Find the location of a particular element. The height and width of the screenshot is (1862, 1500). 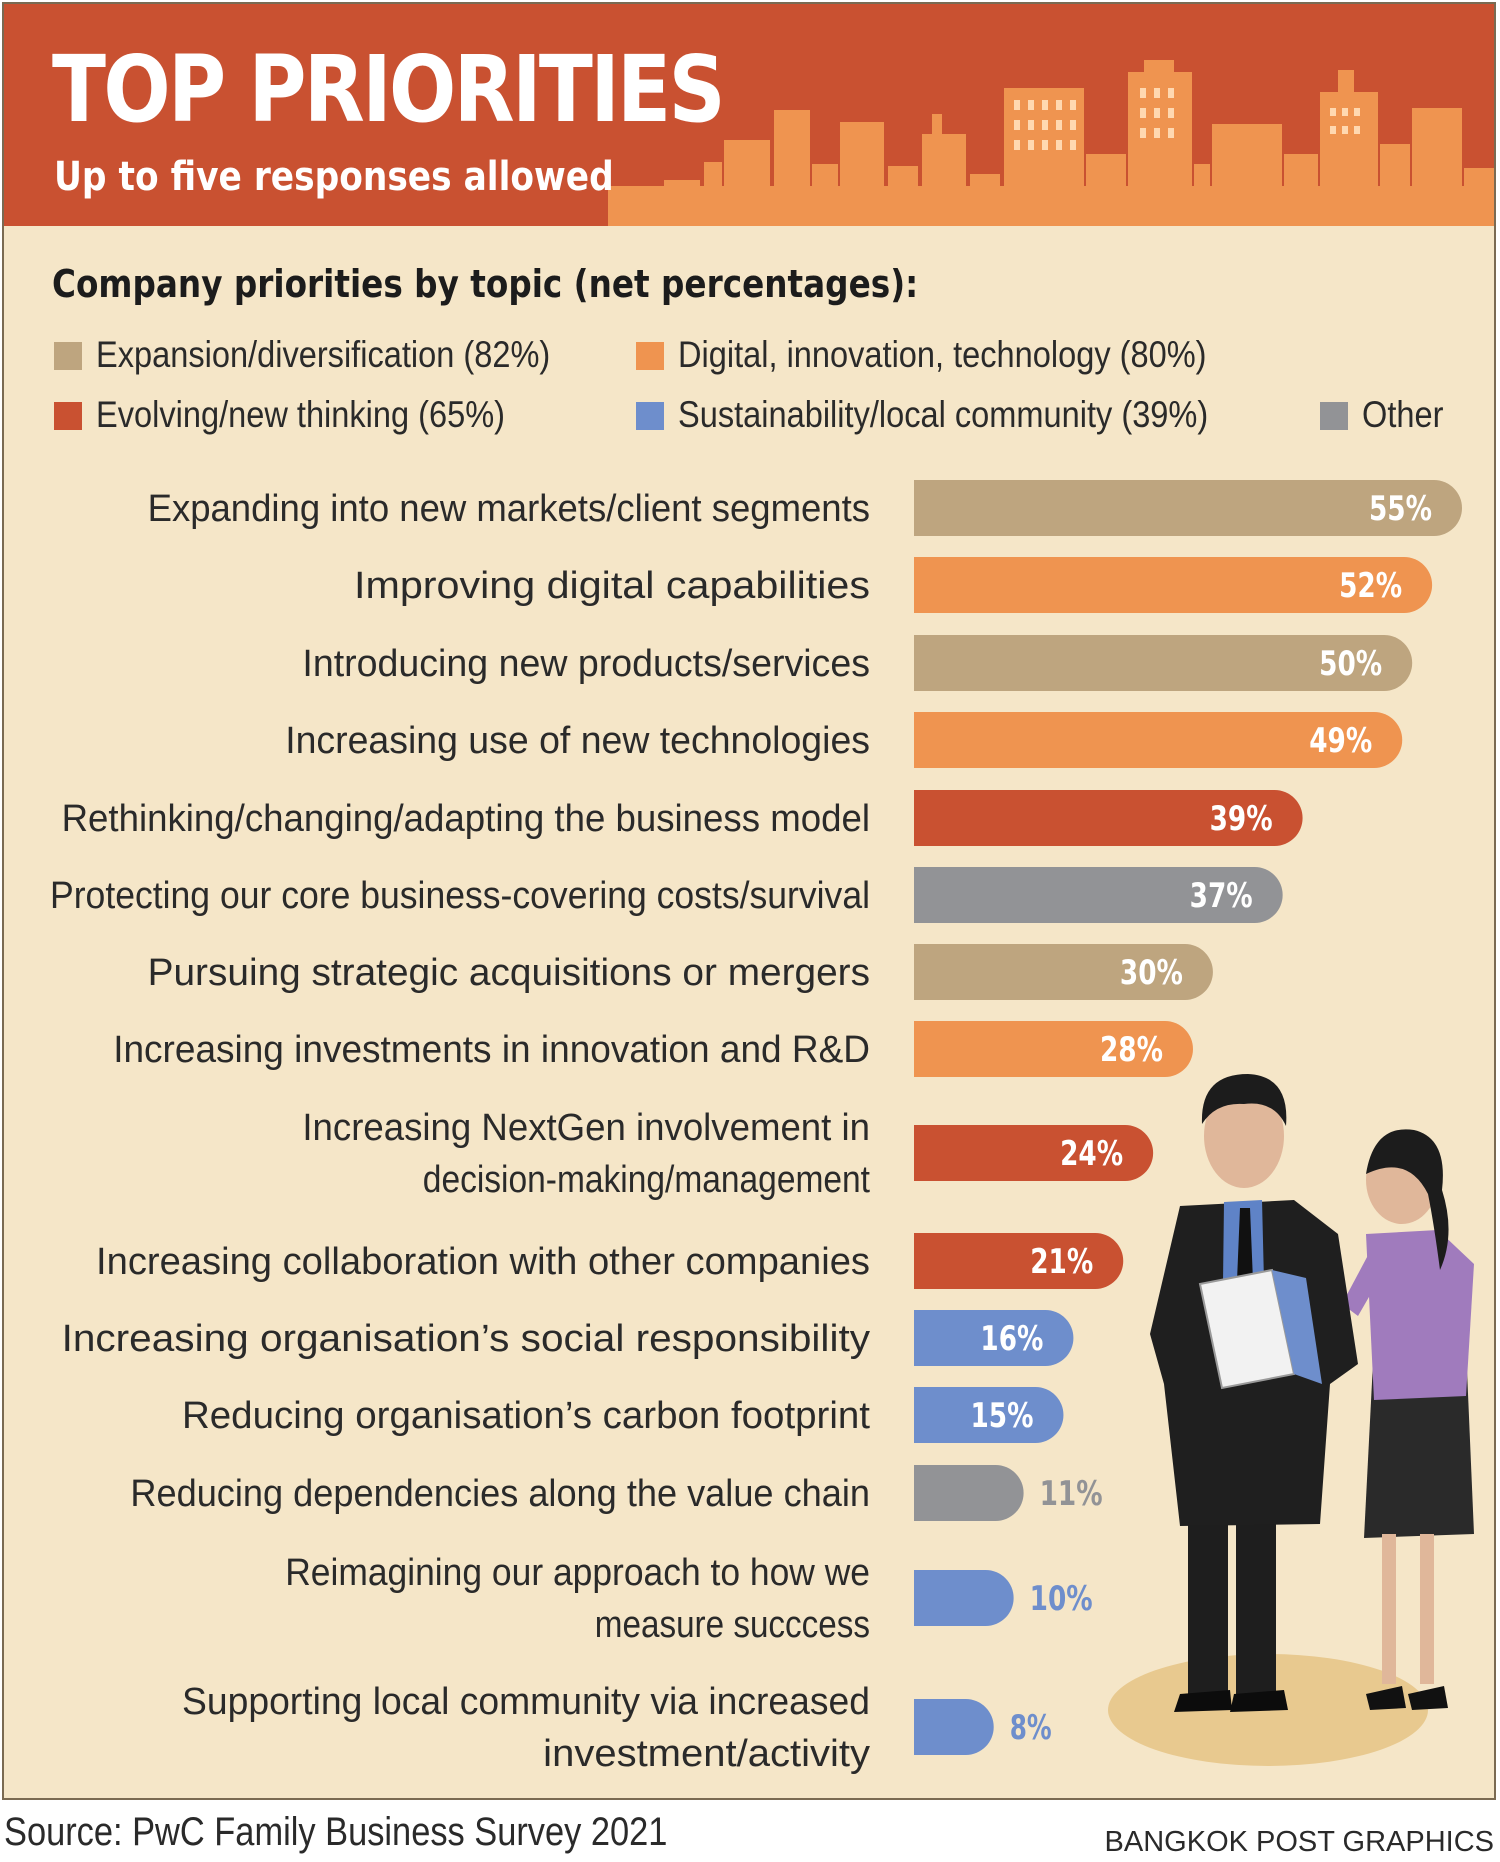

value-label: 52% is located at coordinates (1370, 586).